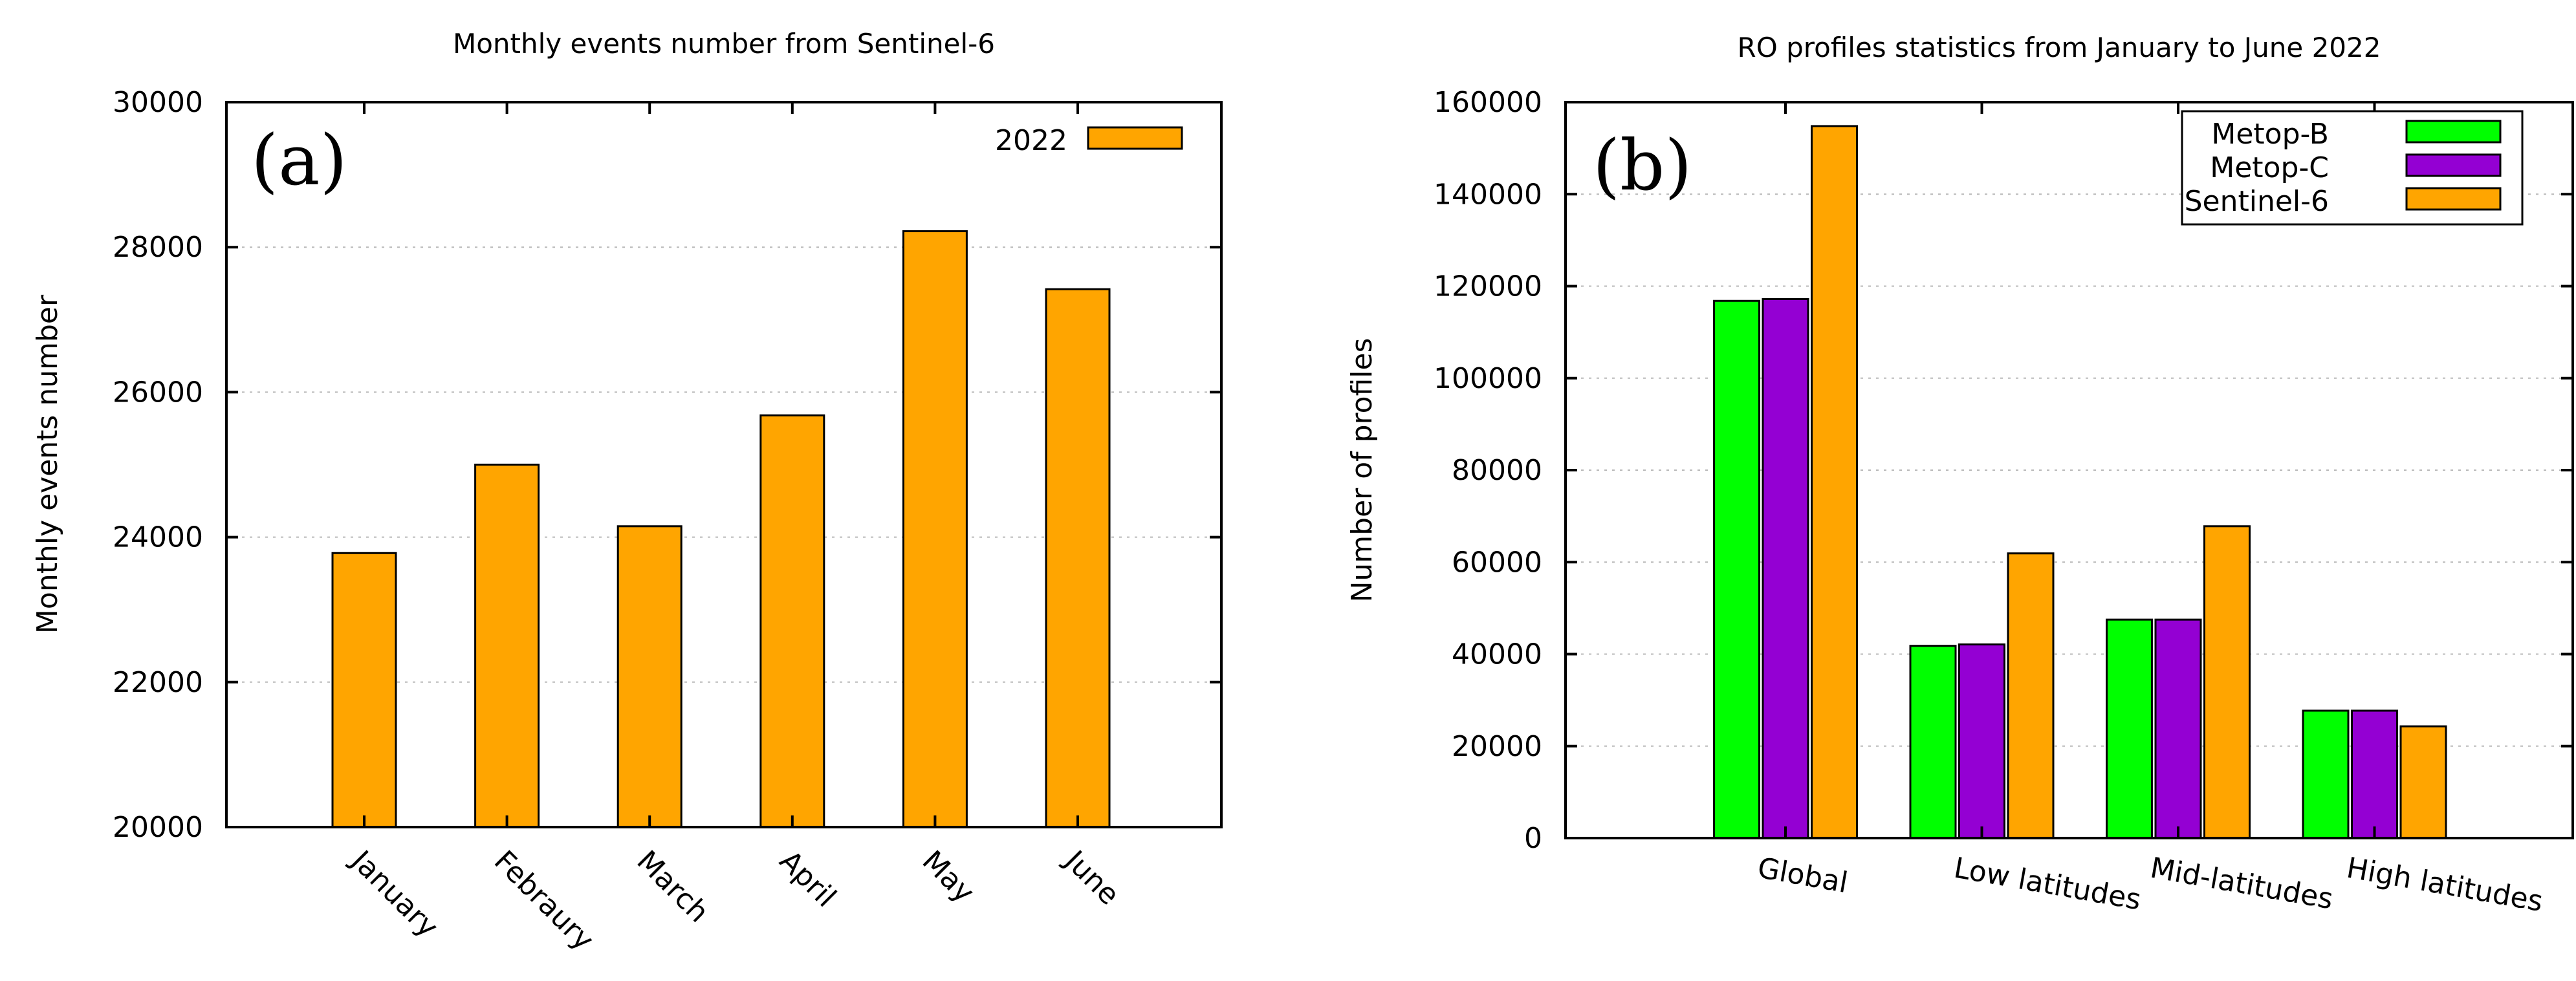 The image size is (2576, 981). What do you see at coordinates (1497, 471) in the screenshot?
I see `chart-b-y-tick-label: 80000` at bounding box center [1497, 471].